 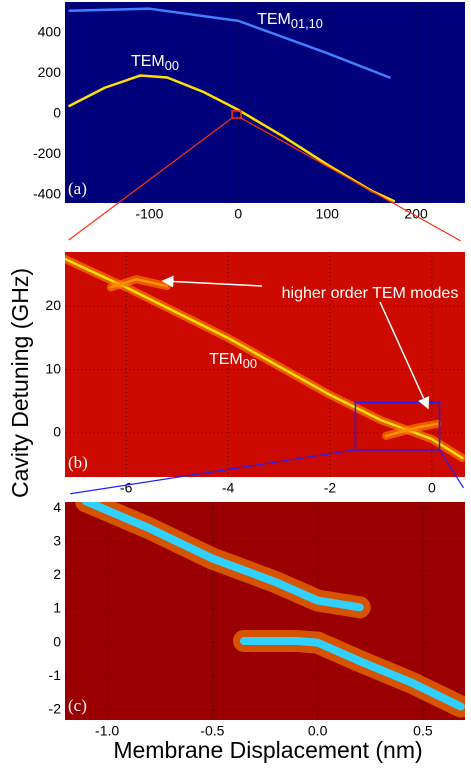 I want to click on x-tick-label: -4, so click(x=228, y=488).